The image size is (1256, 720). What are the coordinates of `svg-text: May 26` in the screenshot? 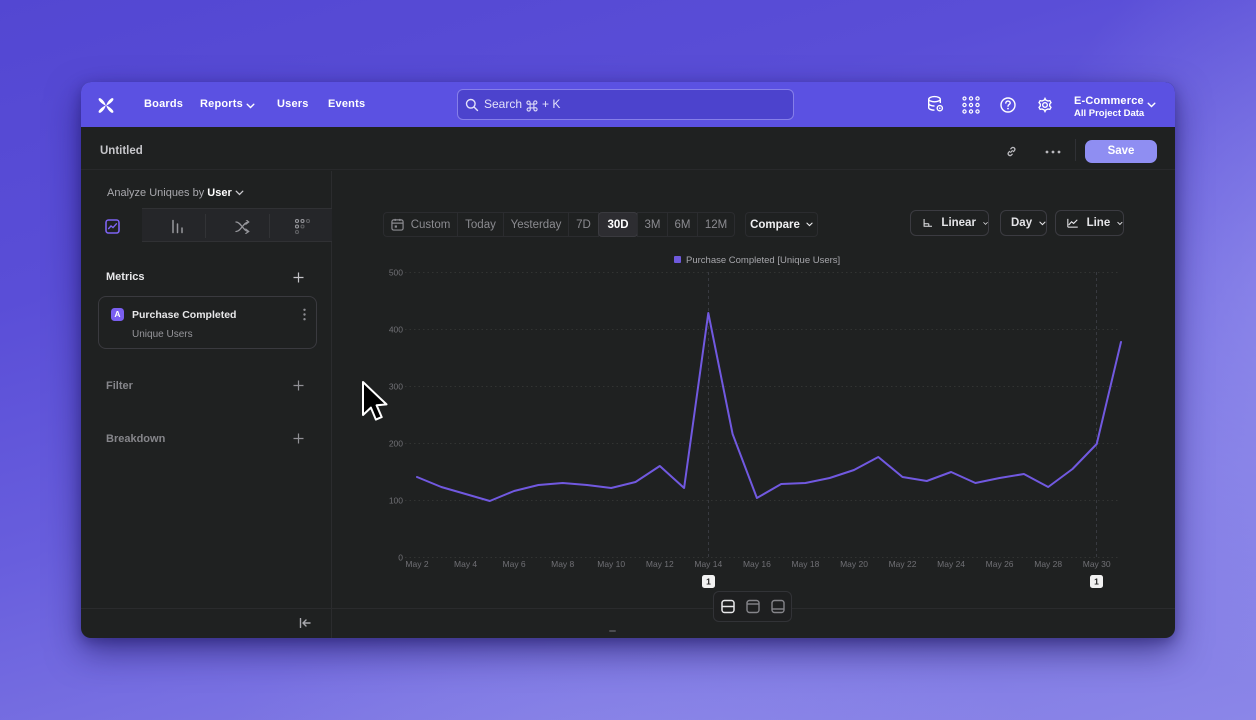 It's located at (1000, 564).